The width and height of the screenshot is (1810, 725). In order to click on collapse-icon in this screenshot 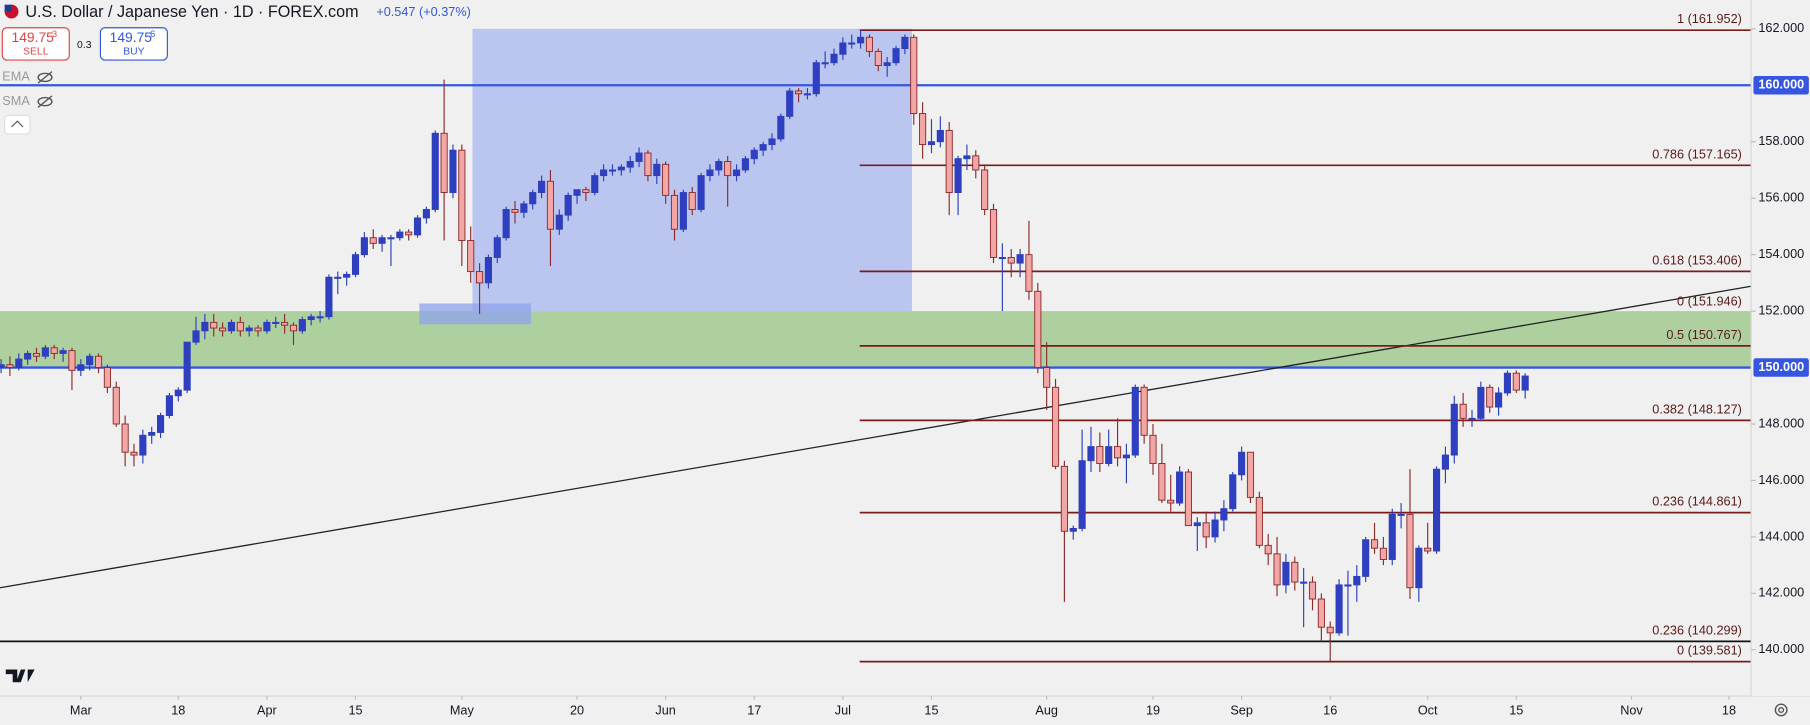, I will do `click(17, 124)`.